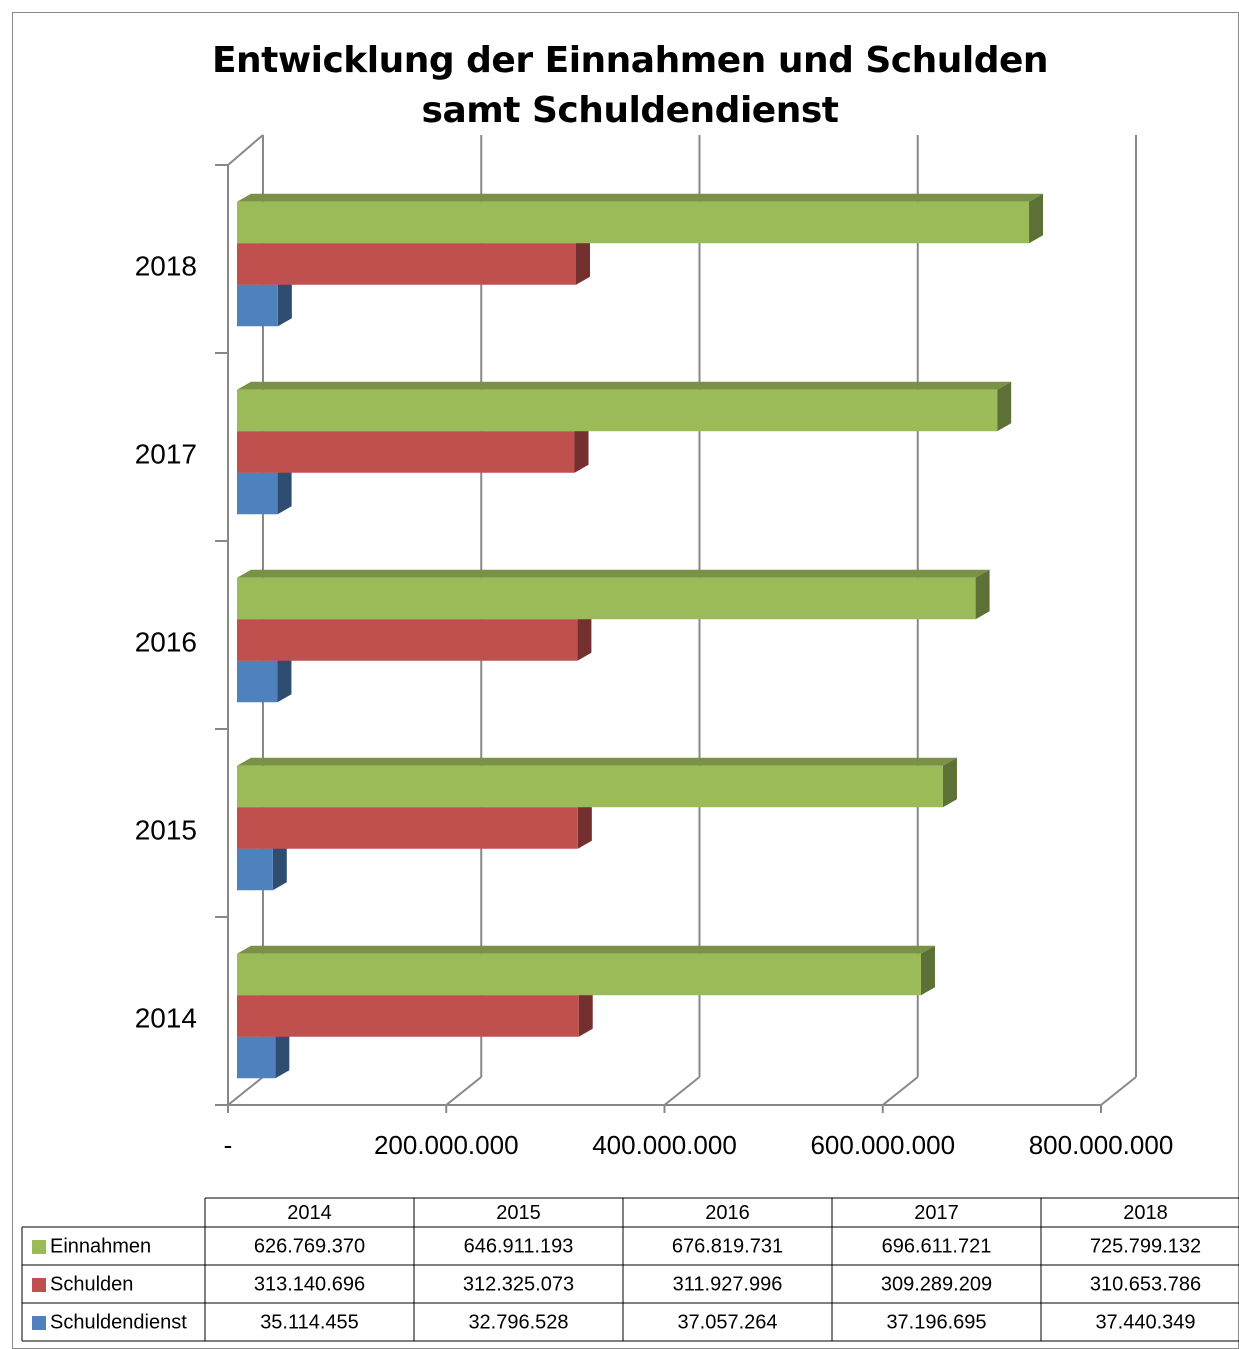 The height and width of the screenshot is (1349, 1239). Describe the element at coordinates (245, 150) in the screenshot. I see `y-axis-depth` at that location.